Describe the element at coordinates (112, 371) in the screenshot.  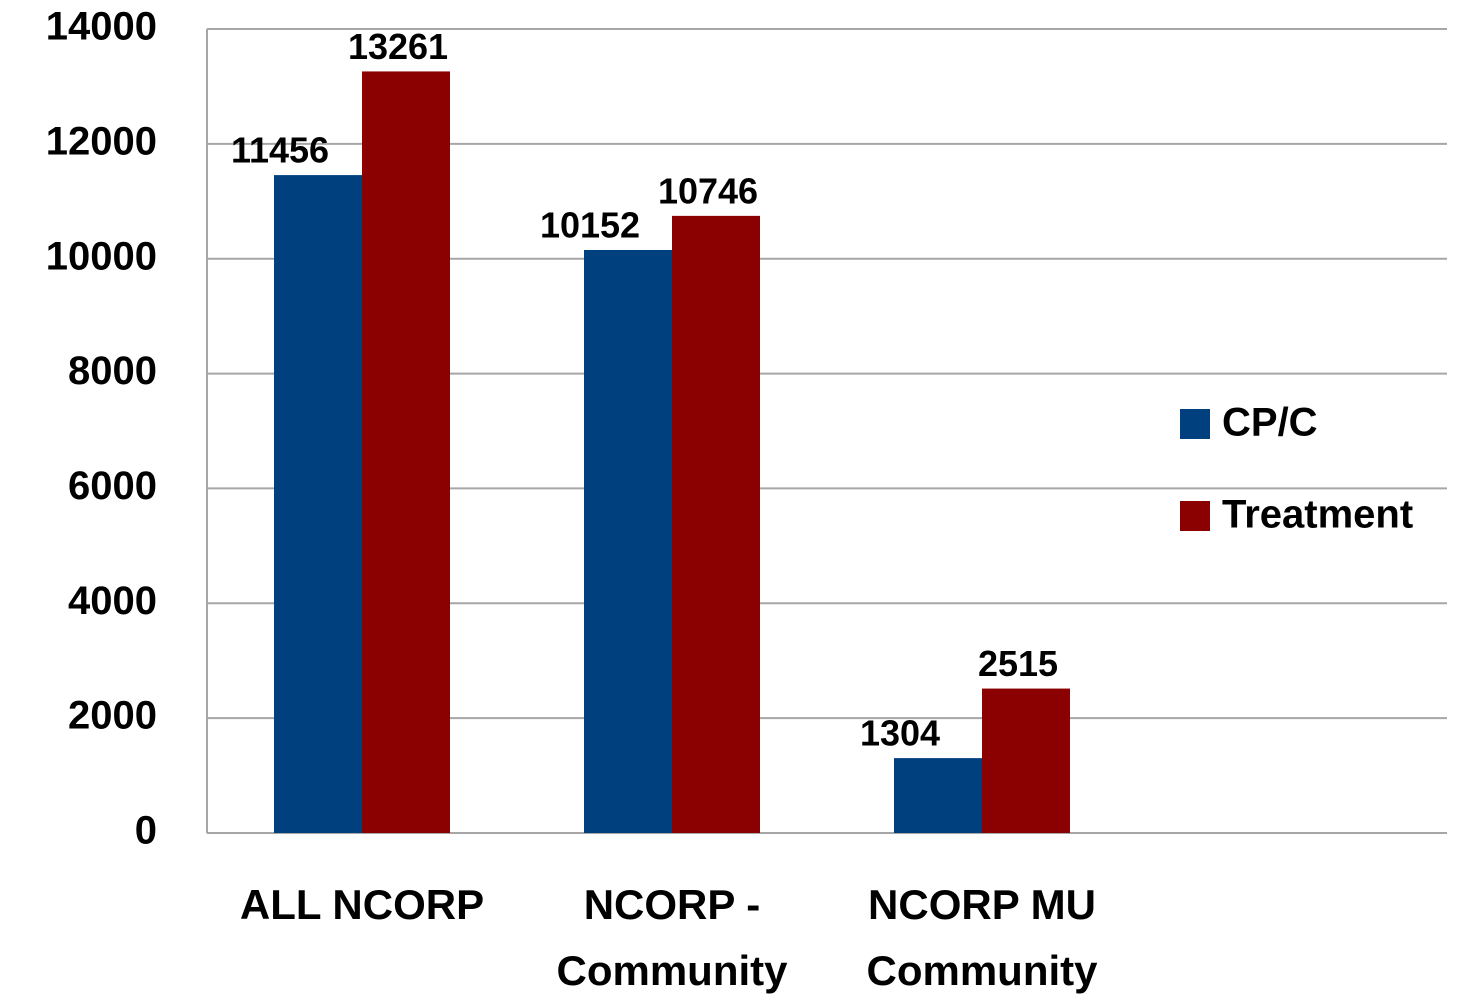
I see `y-tick-label: 8000` at that location.